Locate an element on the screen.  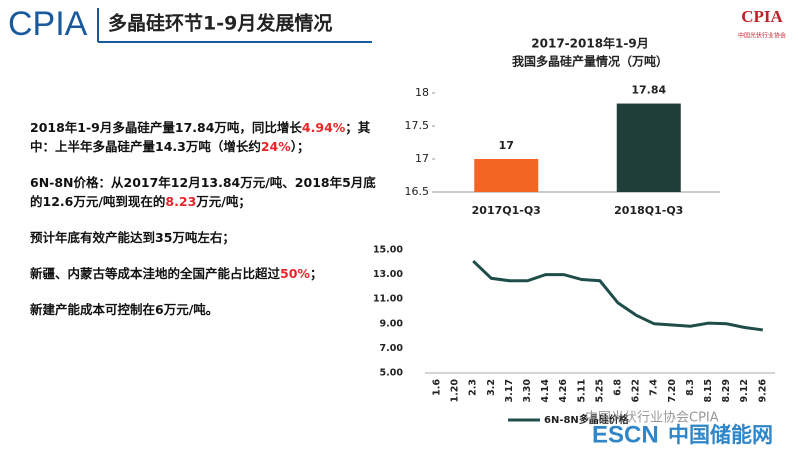
text-segment: ；其中：上半年多晶硅产量14.3万吨（增长约 is located at coordinates (200, 137).